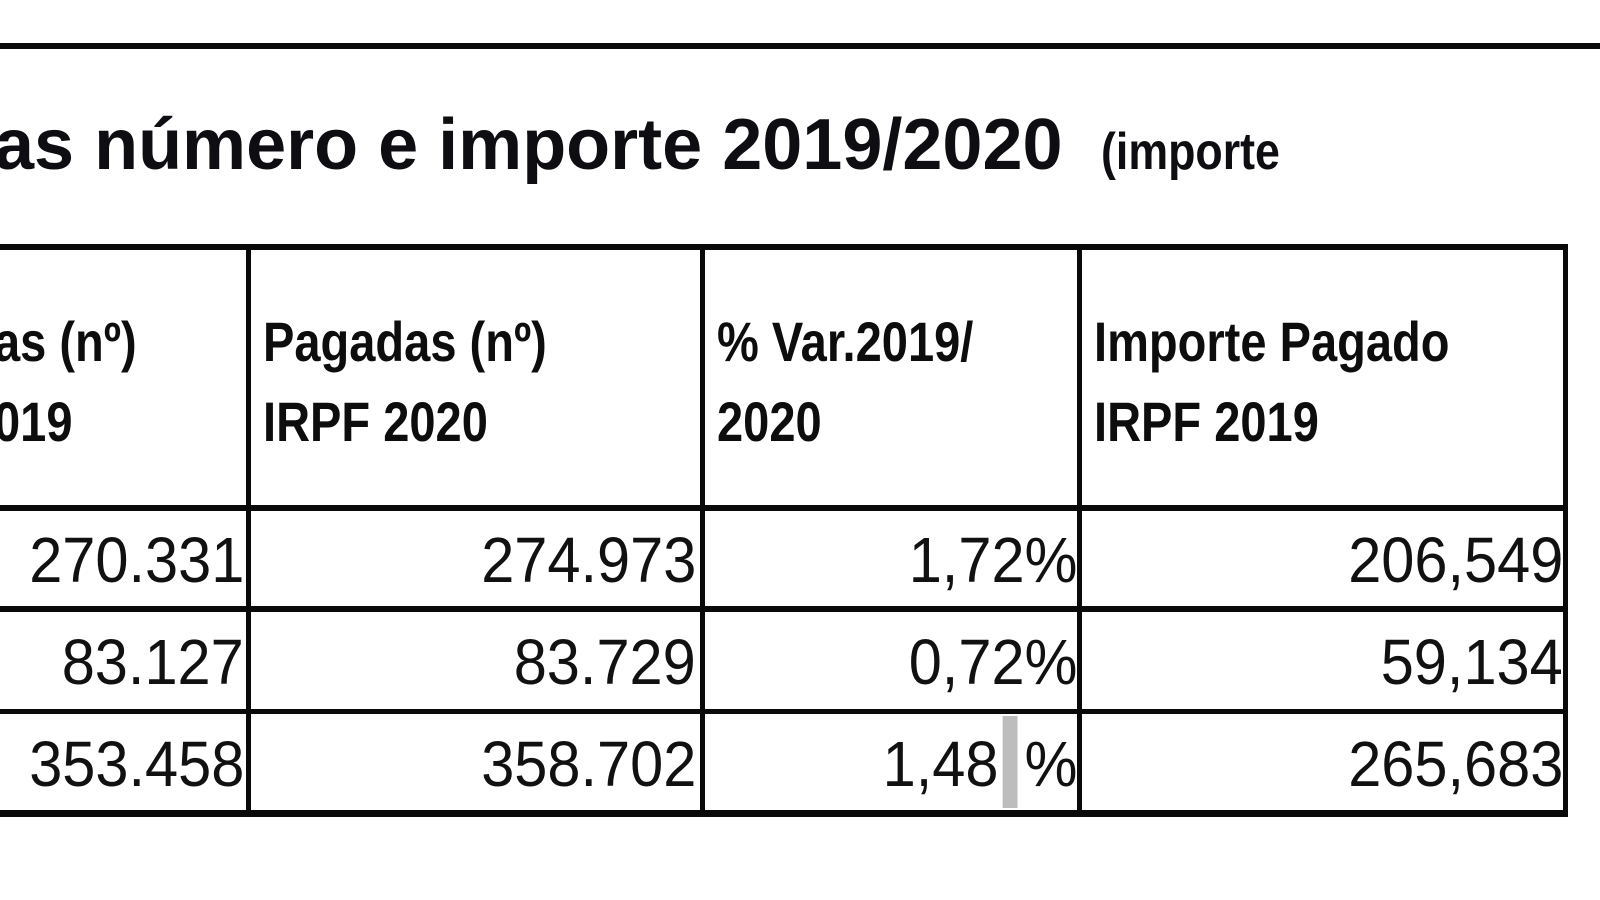 Image resolution: width=1600 pixels, height=900 pixels. What do you see at coordinates (475, 377) in the screenshot?
I see `header-cell-pagadas-2020: Pagadas (nº) IRPF 2020` at bounding box center [475, 377].